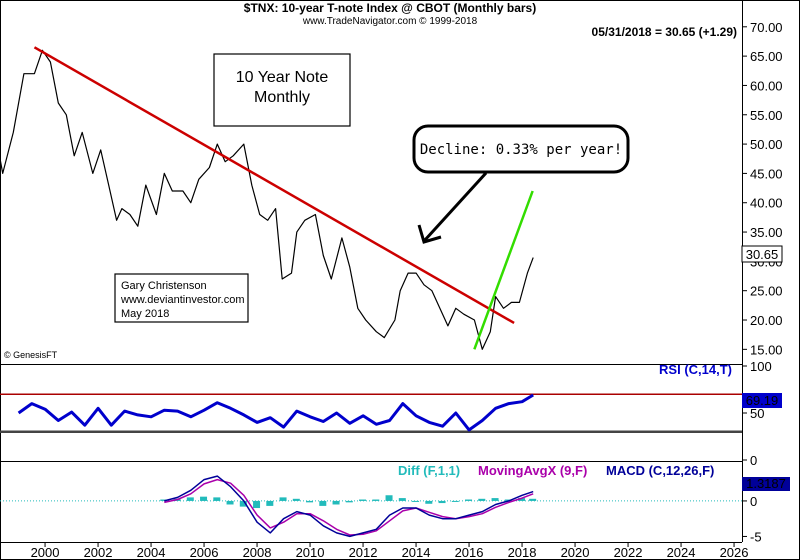 The image size is (800, 560). What do you see at coordinates (575, 552) in the screenshot?
I see `time-tick-label: 2020` at bounding box center [575, 552].